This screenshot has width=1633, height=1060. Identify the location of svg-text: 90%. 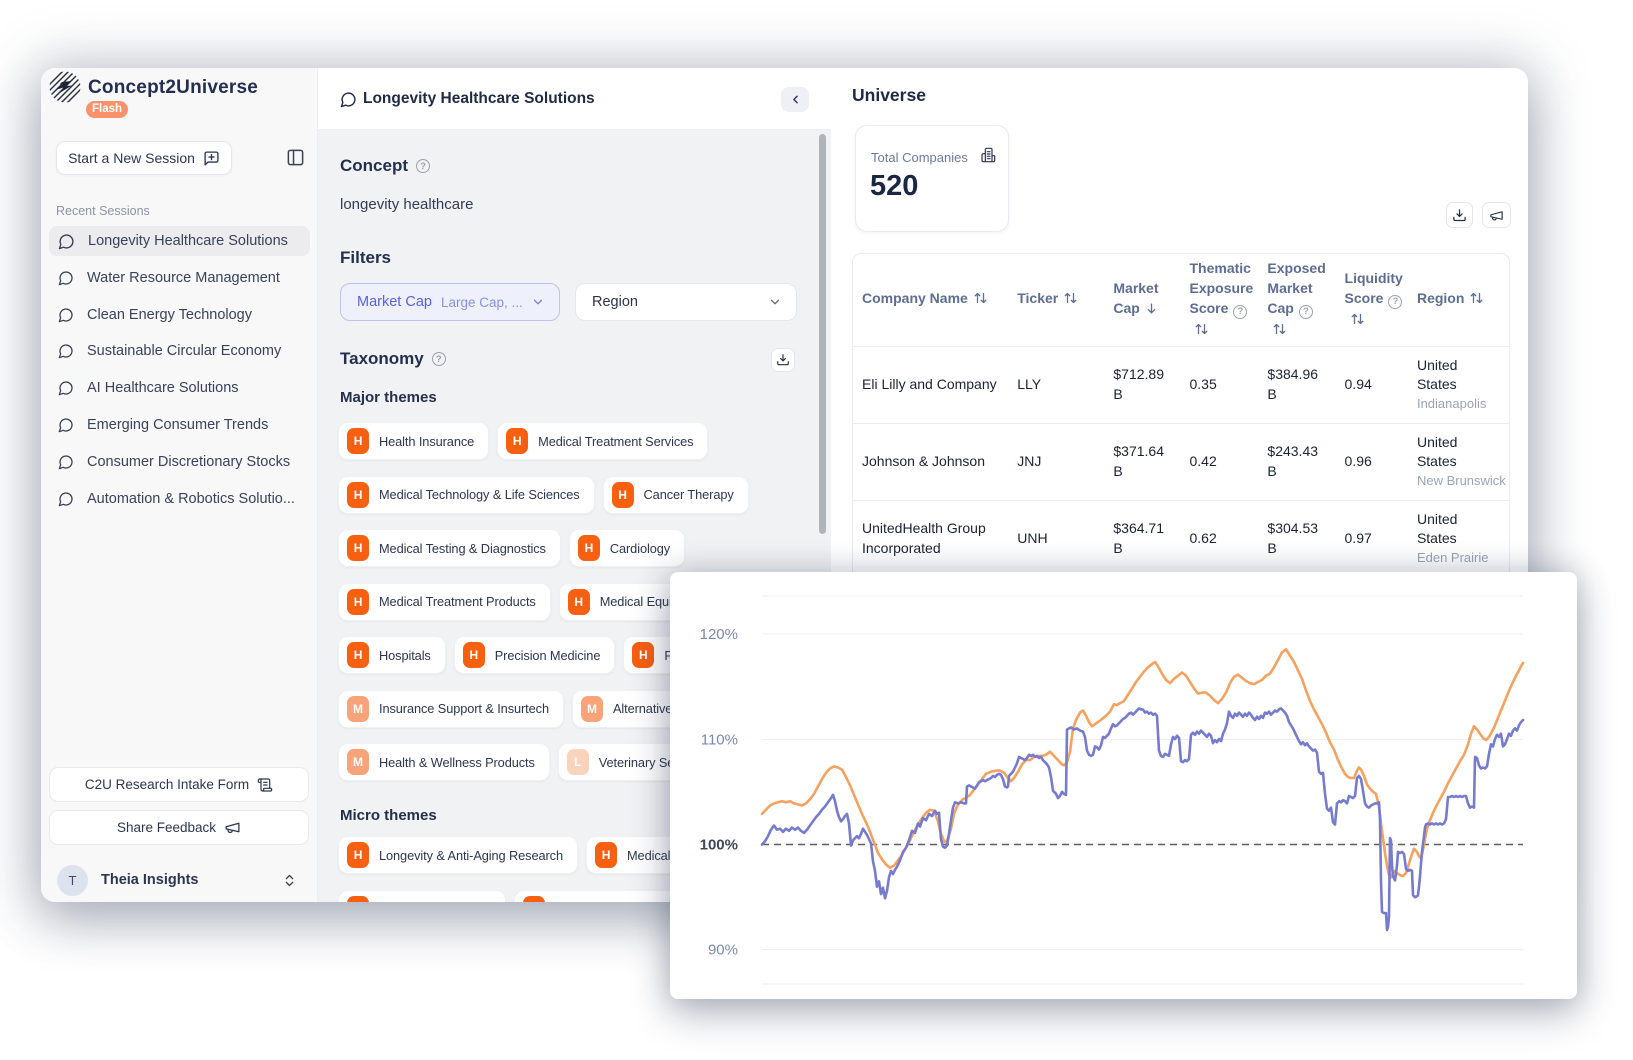
(723, 950).